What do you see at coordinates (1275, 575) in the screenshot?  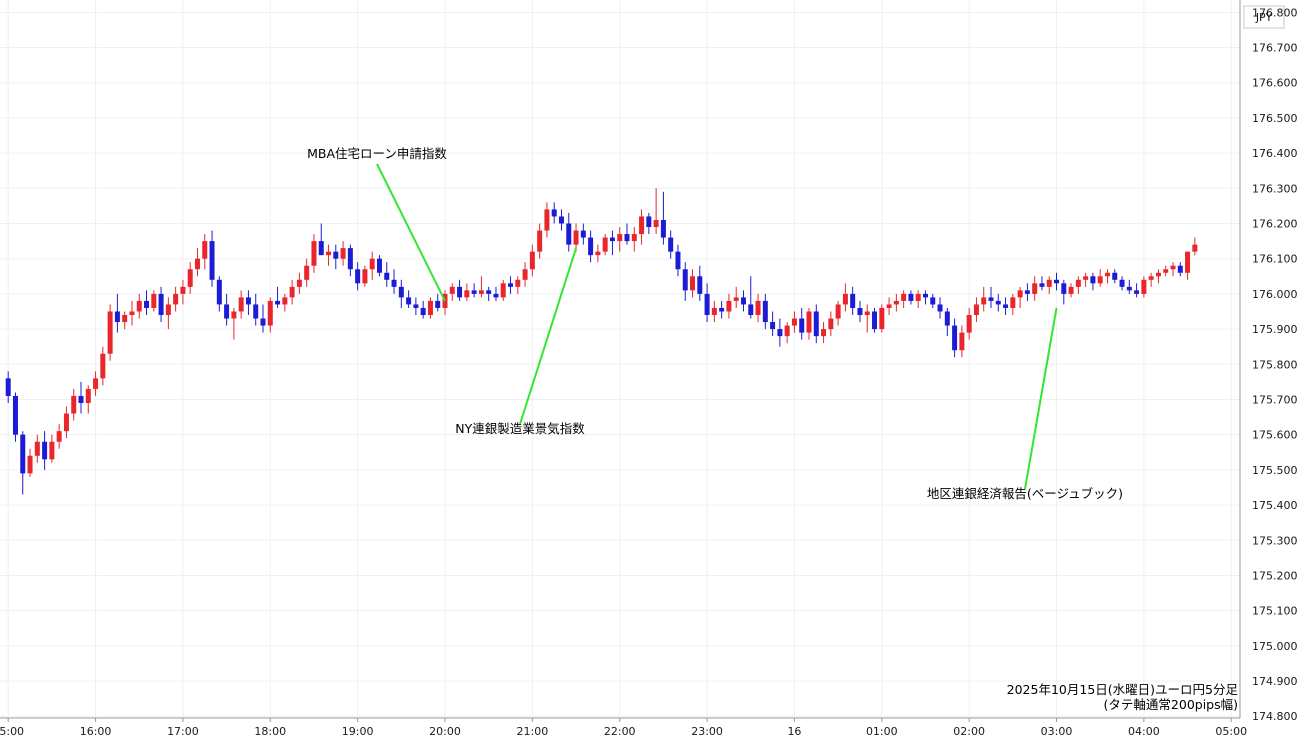 I see `y-tick-label: 175.200` at bounding box center [1275, 575].